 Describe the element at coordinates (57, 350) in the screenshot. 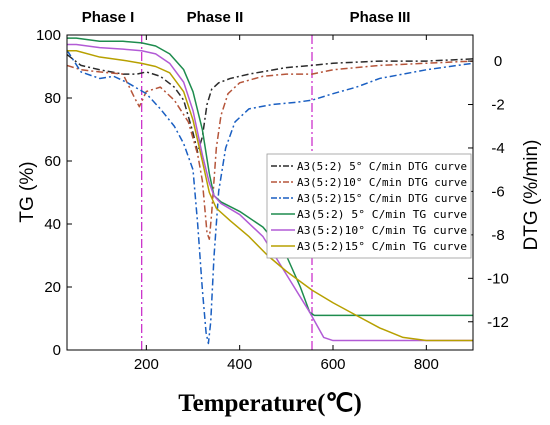

I see `y-left-tick-label: 0` at that location.